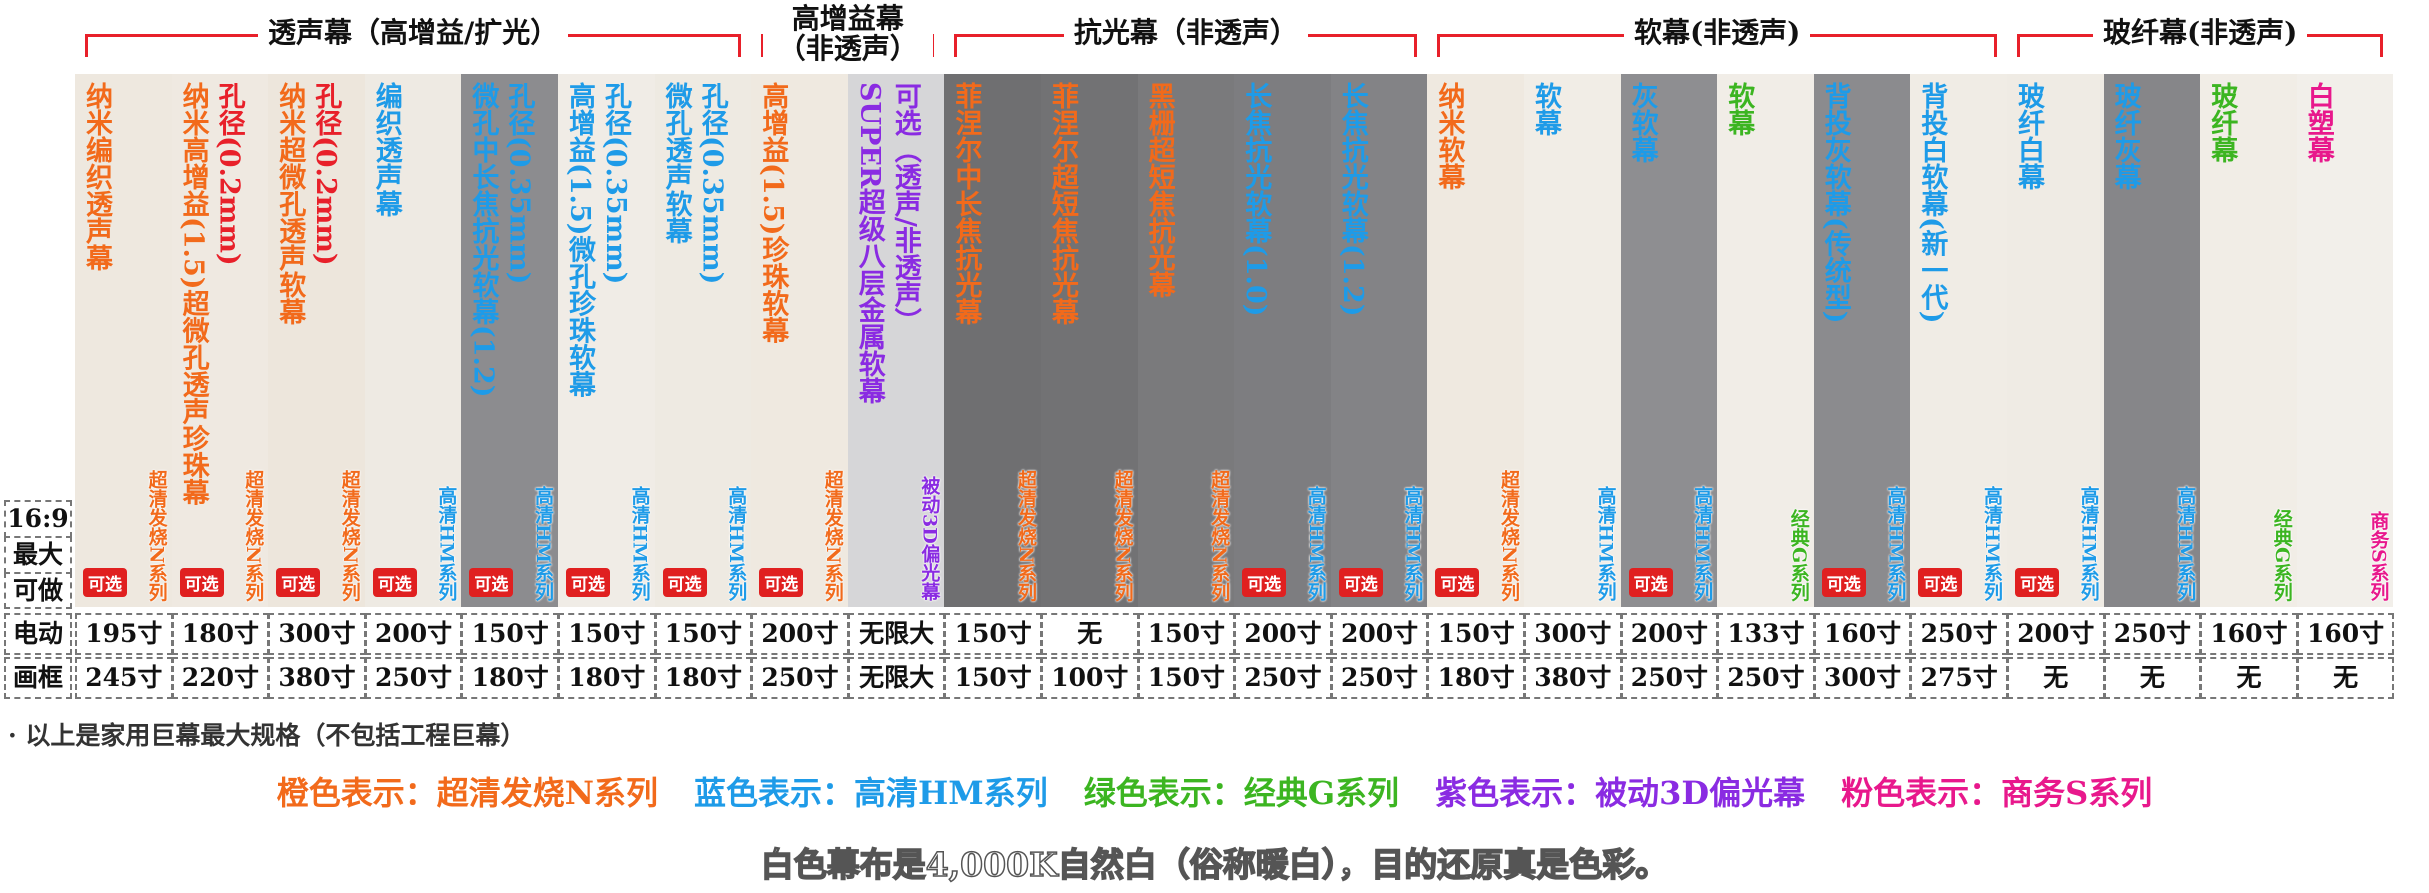 This screenshot has width=2429, height=893. Describe the element at coordinates (2378, 556) in the screenshot. I see `series-label: 商务S系列` at that location.